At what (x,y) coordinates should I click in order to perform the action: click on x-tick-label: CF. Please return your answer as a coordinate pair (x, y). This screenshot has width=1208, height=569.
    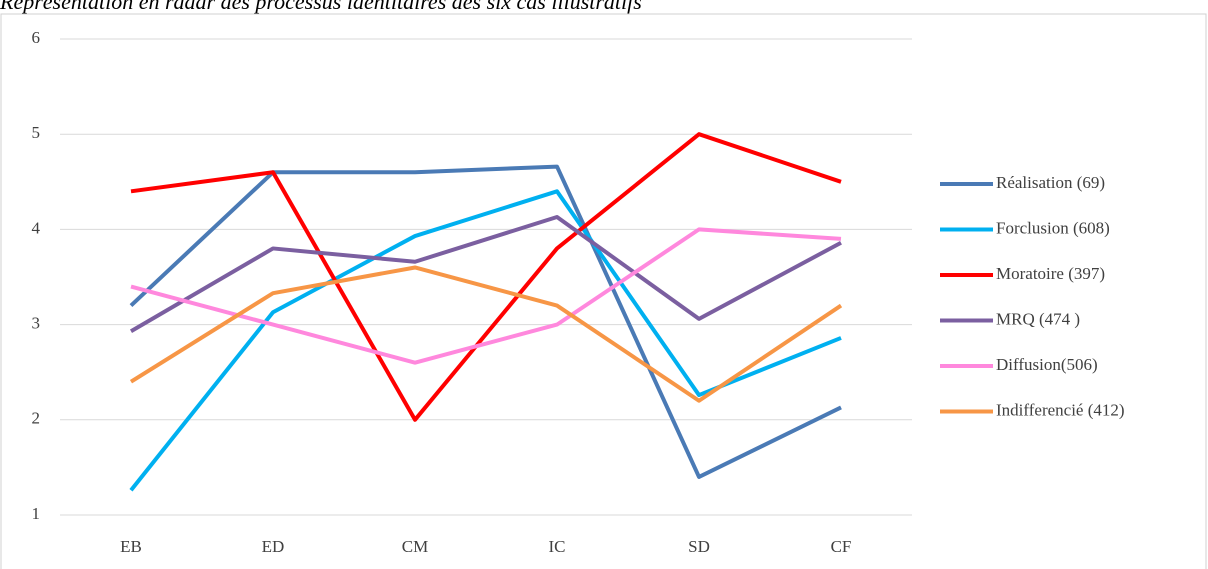
    Looking at the image, I should click on (841, 546).